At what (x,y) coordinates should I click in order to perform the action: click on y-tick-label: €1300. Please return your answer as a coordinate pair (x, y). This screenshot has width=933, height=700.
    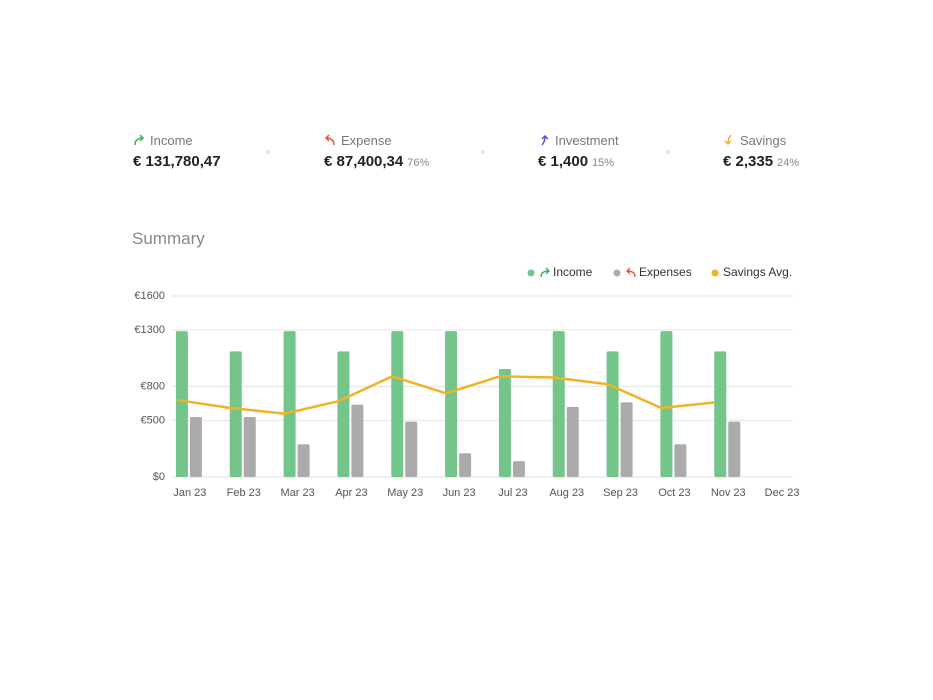
    Looking at the image, I should click on (149, 330).